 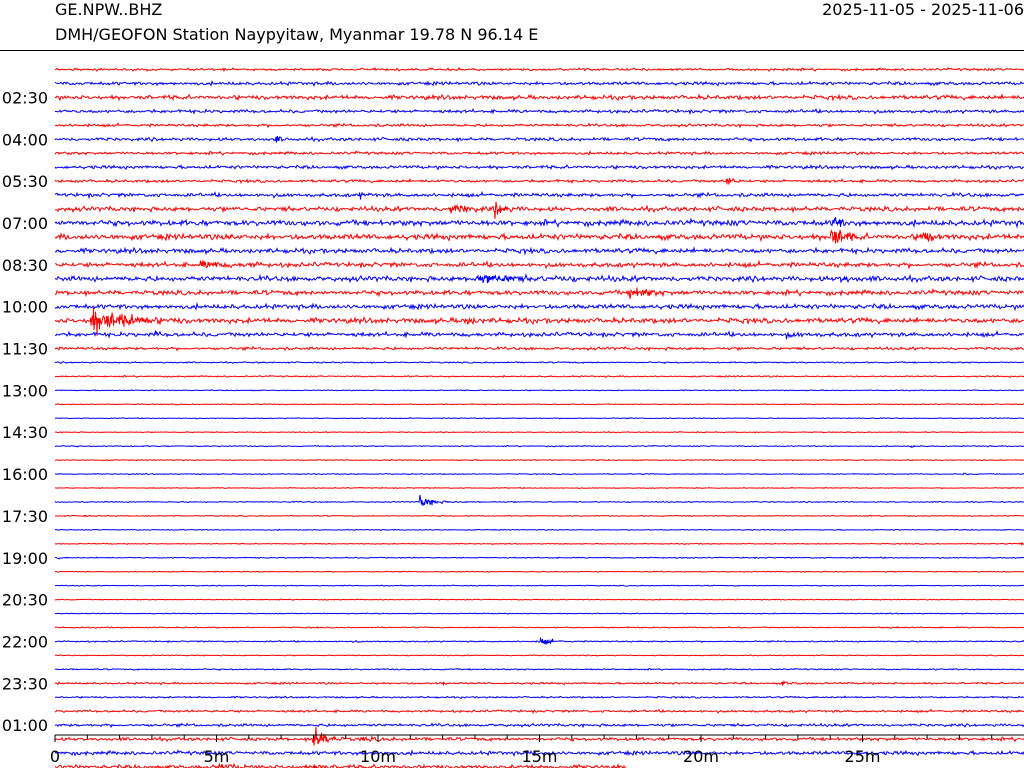 I want to click on x-axis: 0 5m 10m 15m 20m 25m, so click(x=537, y=750).